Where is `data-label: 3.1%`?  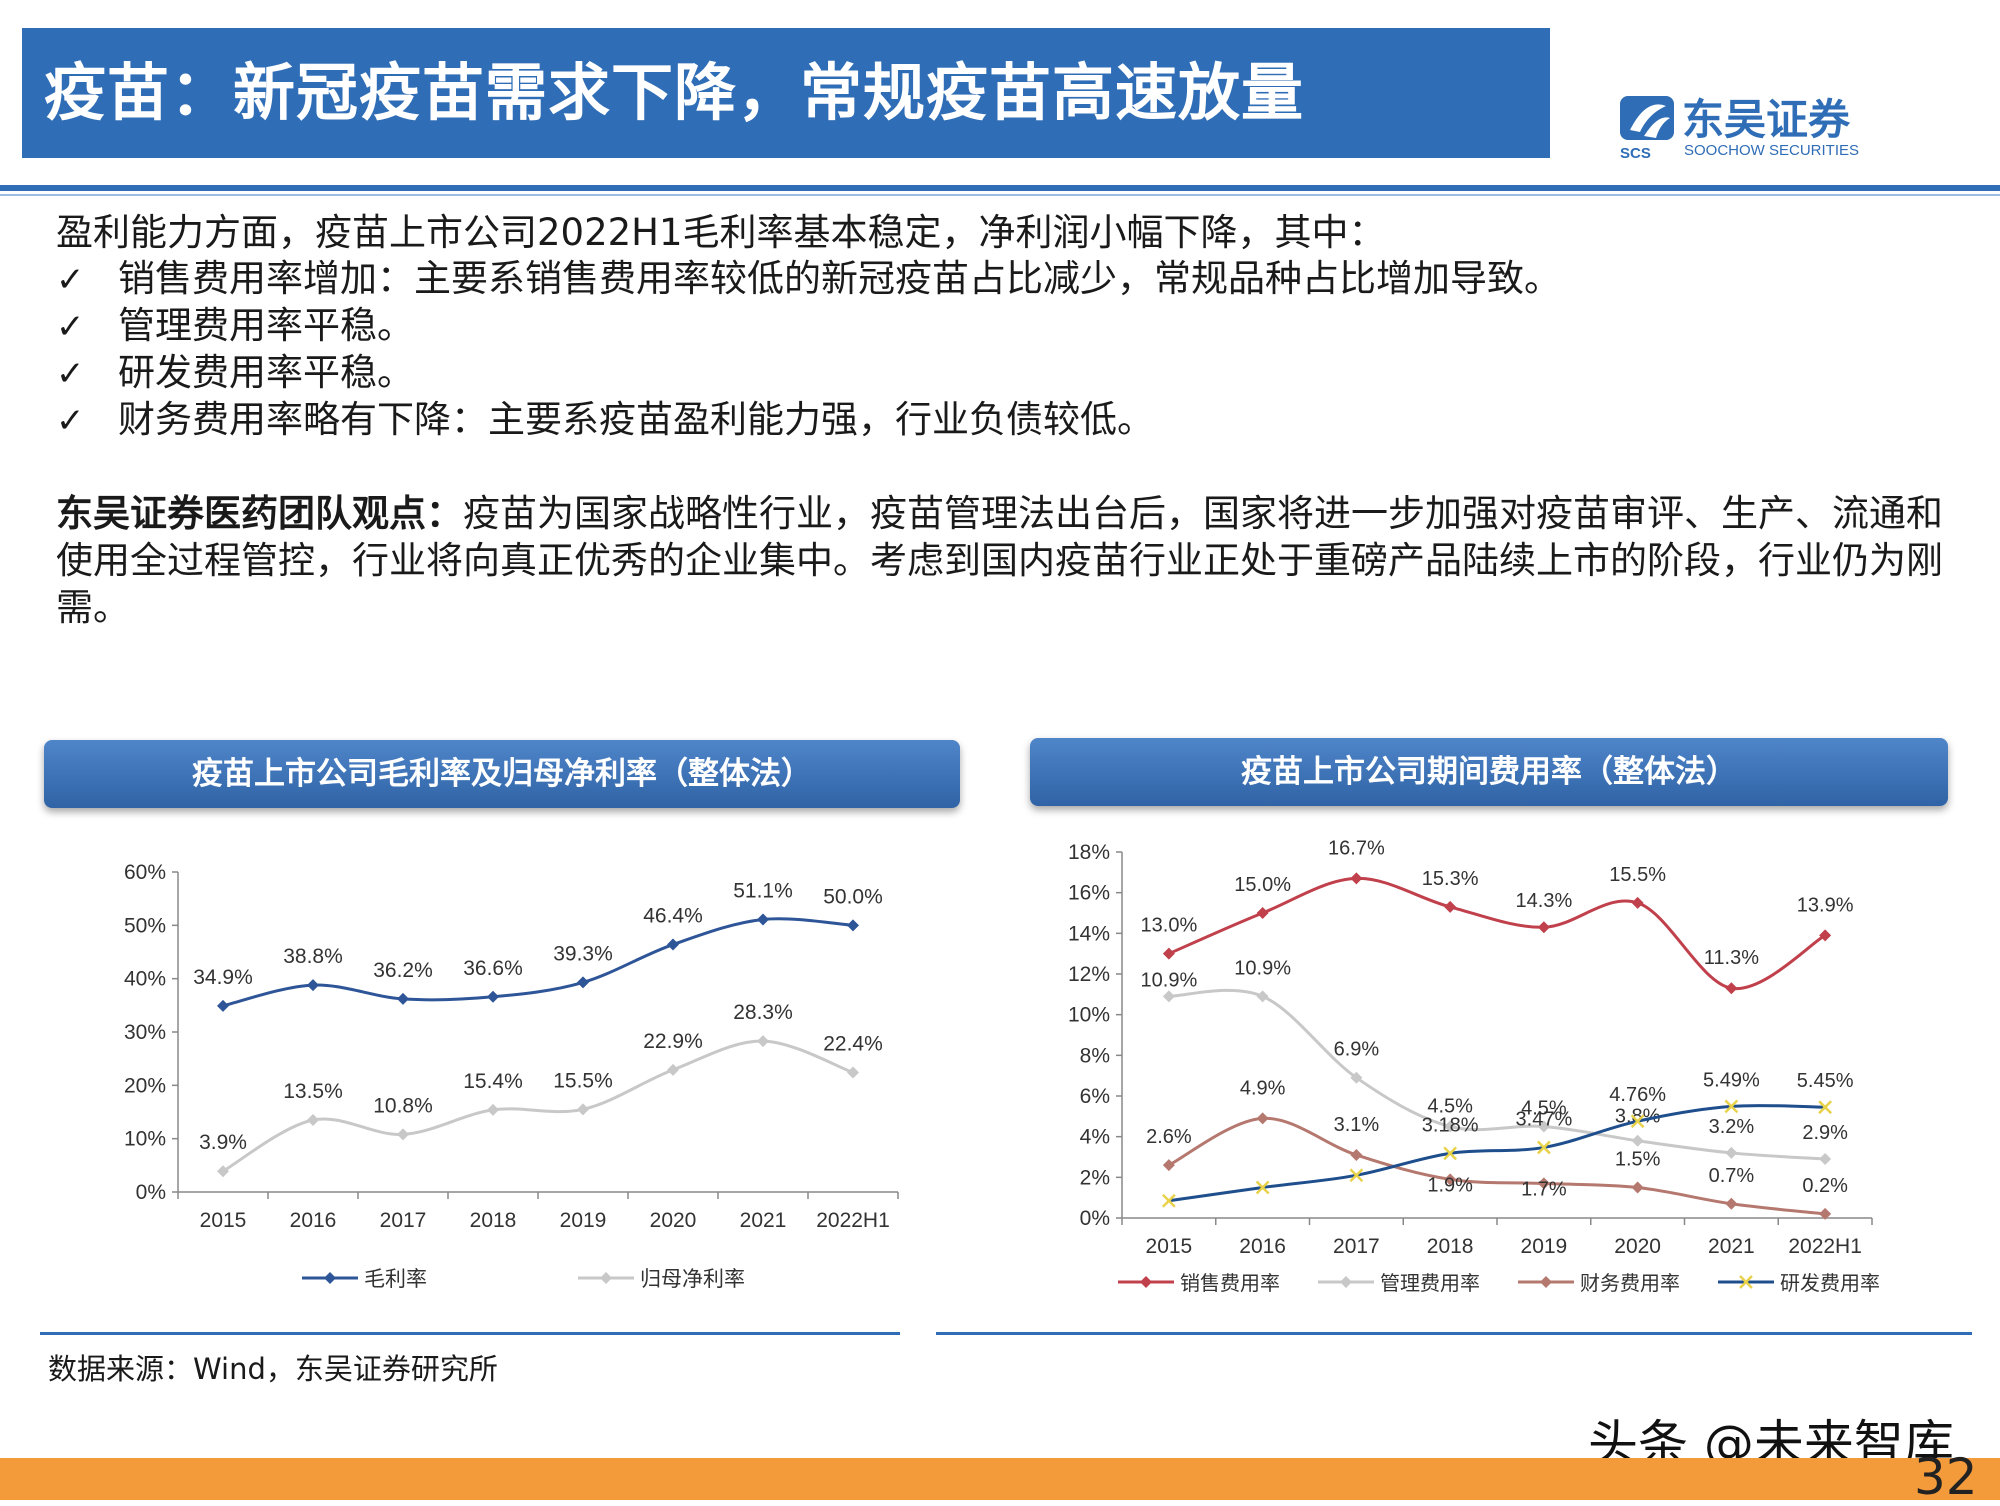 data-label: 3.1% is located at coordinates (1357, 1125).